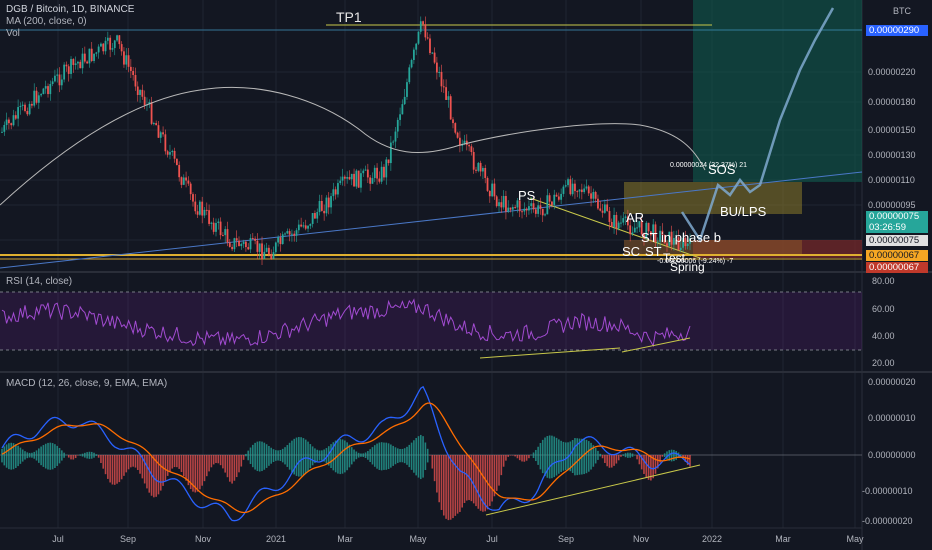  What do you see at coordinates (892, 155) in the screenshot?
I see `price-tick-4: 0.00000130` at bounding box center [892, 155].